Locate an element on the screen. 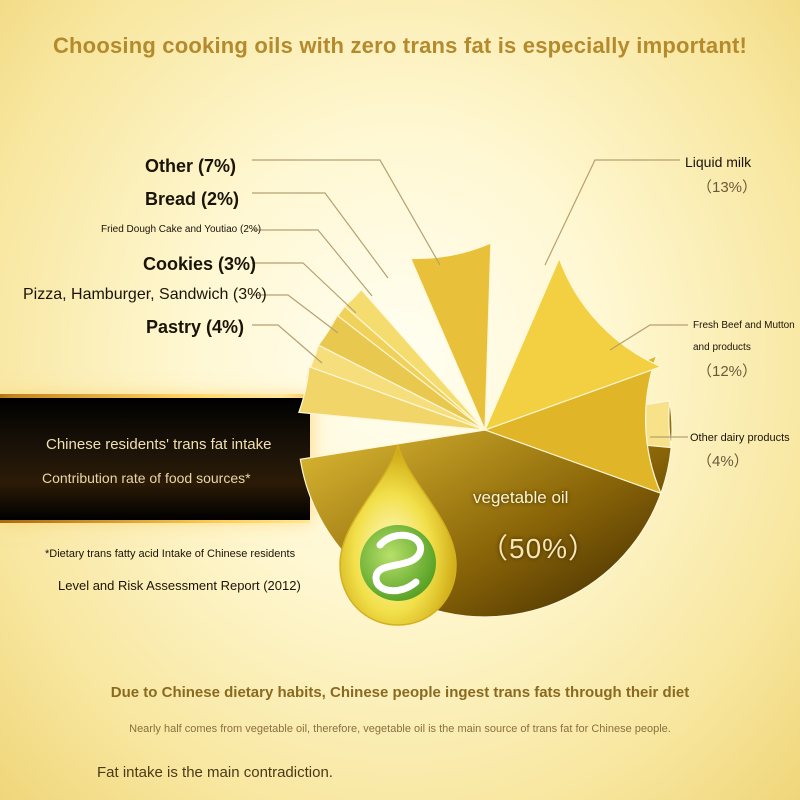  band-bottom-glow is located at coordinates (155, 521).